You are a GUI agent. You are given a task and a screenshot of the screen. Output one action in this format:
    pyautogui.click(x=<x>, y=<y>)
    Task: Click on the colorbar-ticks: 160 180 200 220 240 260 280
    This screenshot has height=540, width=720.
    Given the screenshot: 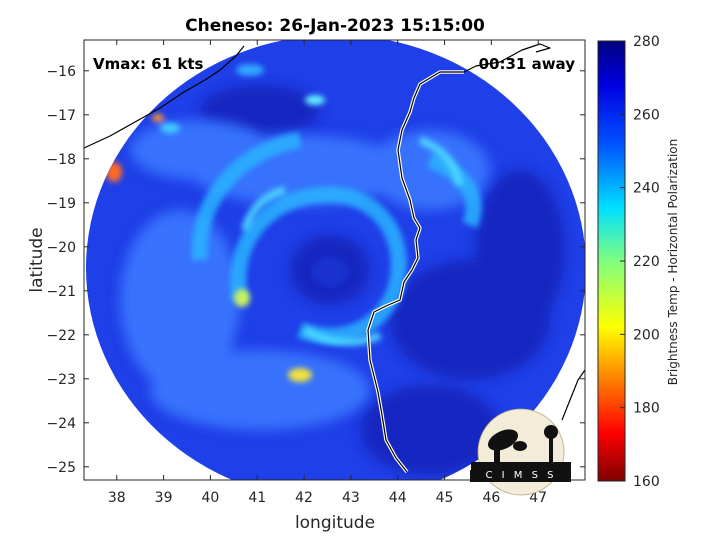 What is the action you would take?
    pyautogui.click(x=640, y=262)
    